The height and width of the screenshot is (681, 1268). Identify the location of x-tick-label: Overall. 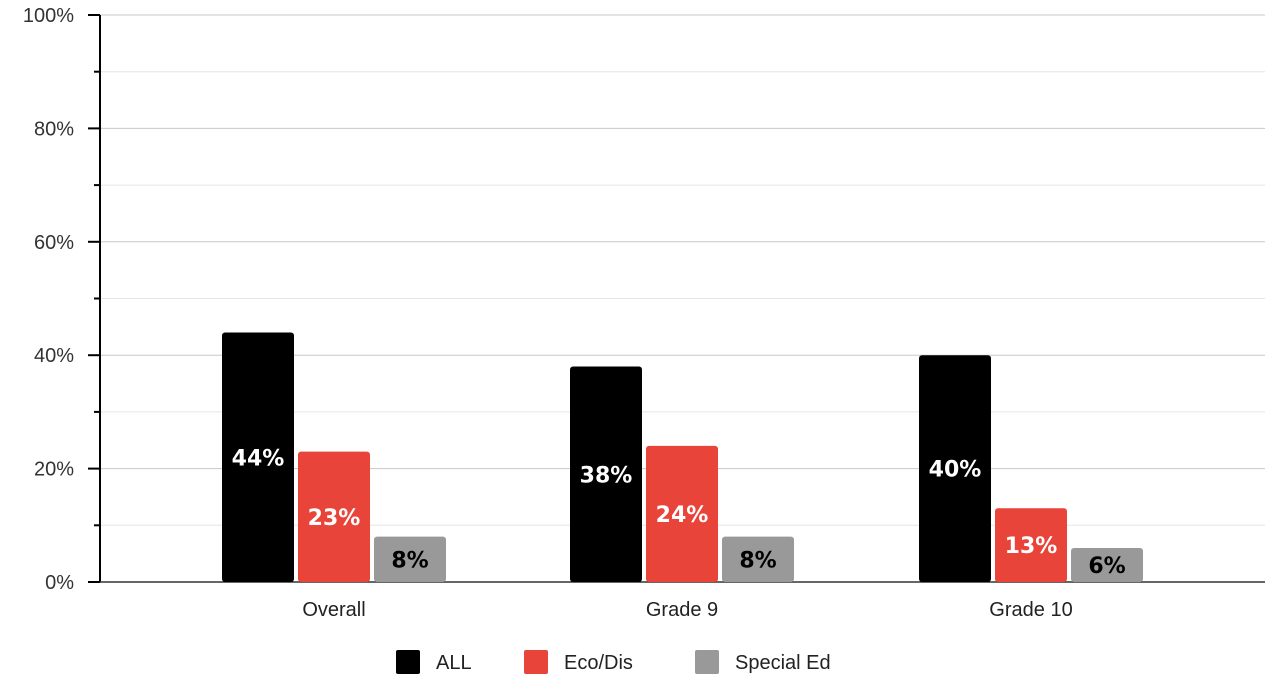
(333, 610).